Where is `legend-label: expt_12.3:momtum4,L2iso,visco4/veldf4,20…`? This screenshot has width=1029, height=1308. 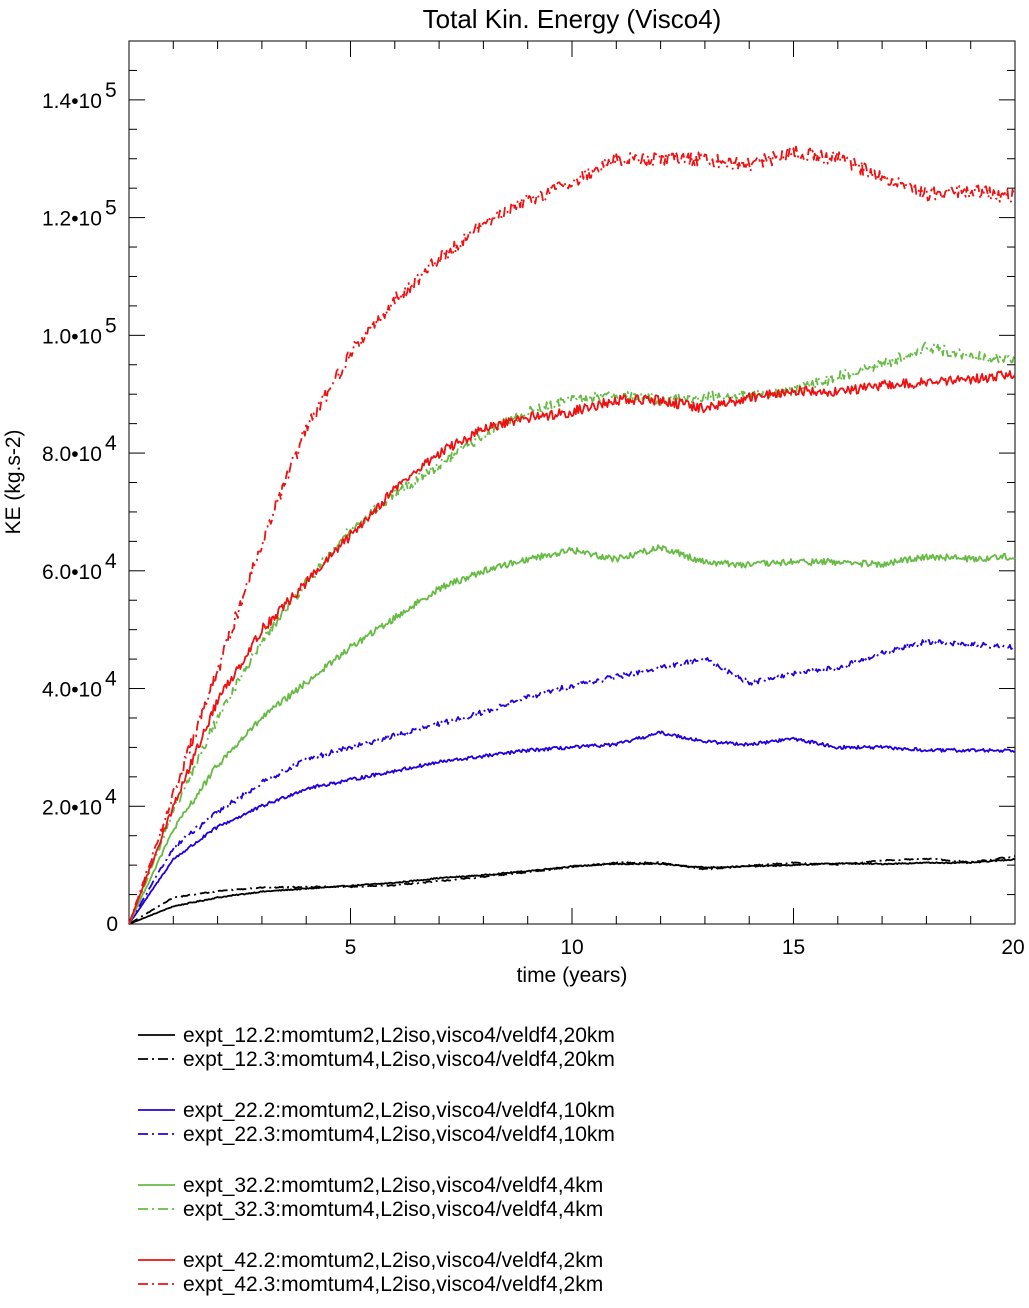
legend-label: expt_12.3:momtum4,L2iso,visco4/veldf4,20… is located at coordinates (399, 1059).